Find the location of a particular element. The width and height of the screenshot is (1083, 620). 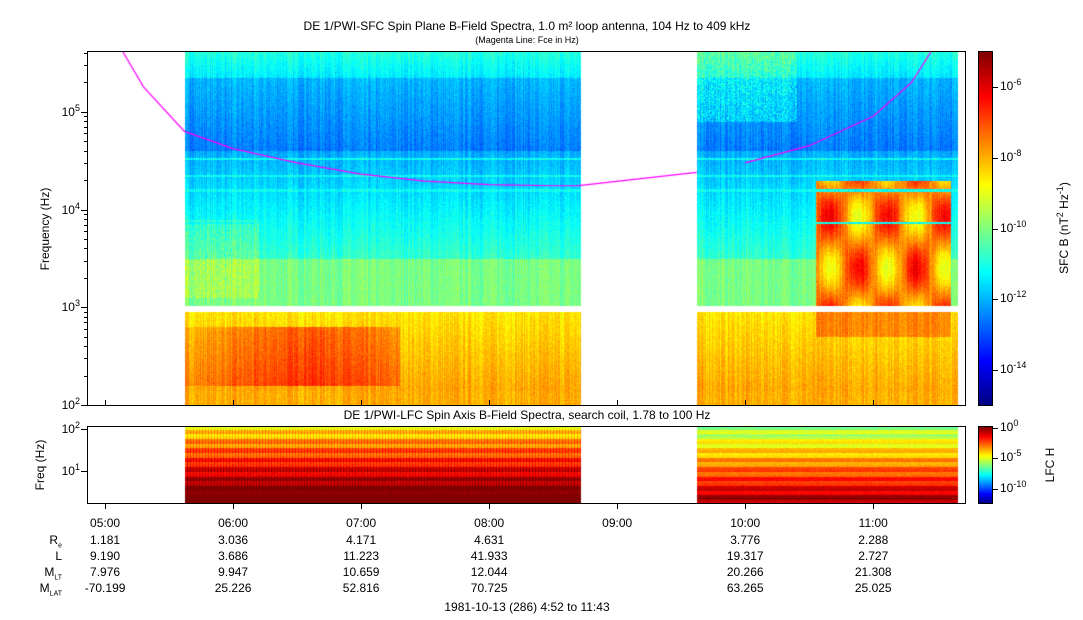

ephemeris-row-label: MLAT is located at coordinates (51, 589).